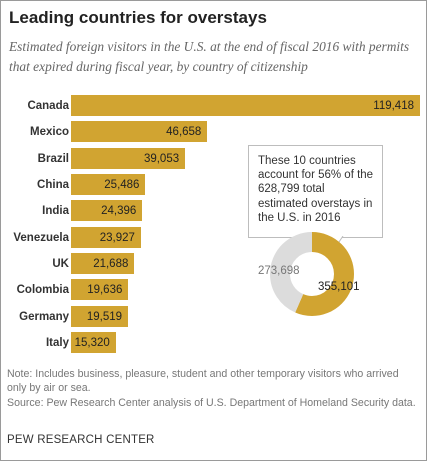  Describe the element at coordinates (60, 263) in the screenshot. I see `category-label: UK` at that location.